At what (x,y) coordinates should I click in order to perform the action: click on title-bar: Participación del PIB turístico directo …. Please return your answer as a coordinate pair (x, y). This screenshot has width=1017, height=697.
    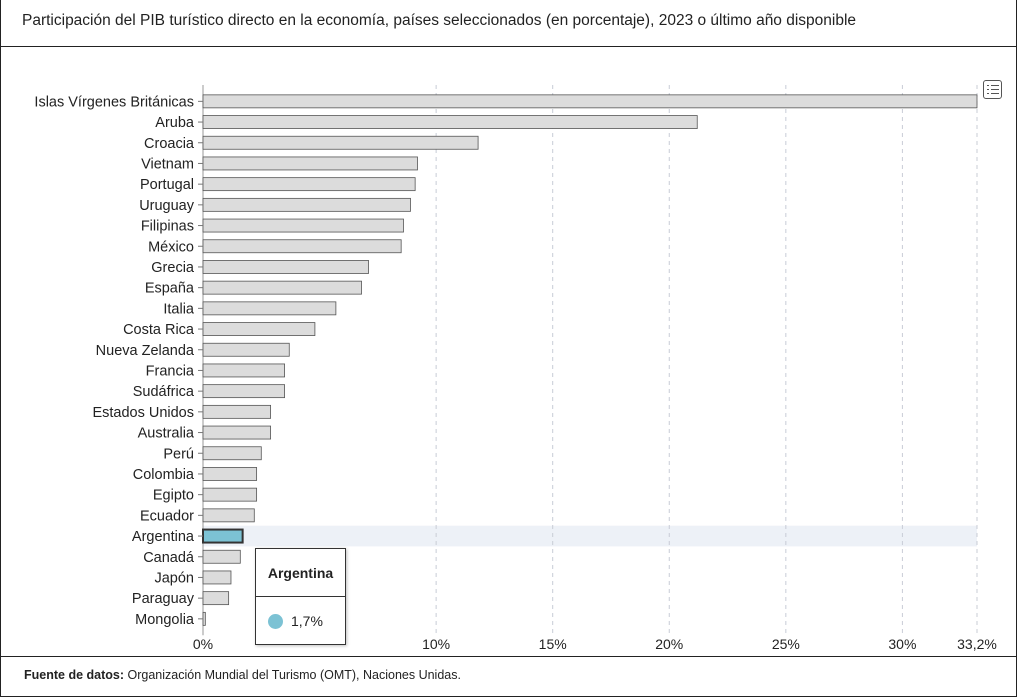
    Looking at the image, I should click on (508, 23).